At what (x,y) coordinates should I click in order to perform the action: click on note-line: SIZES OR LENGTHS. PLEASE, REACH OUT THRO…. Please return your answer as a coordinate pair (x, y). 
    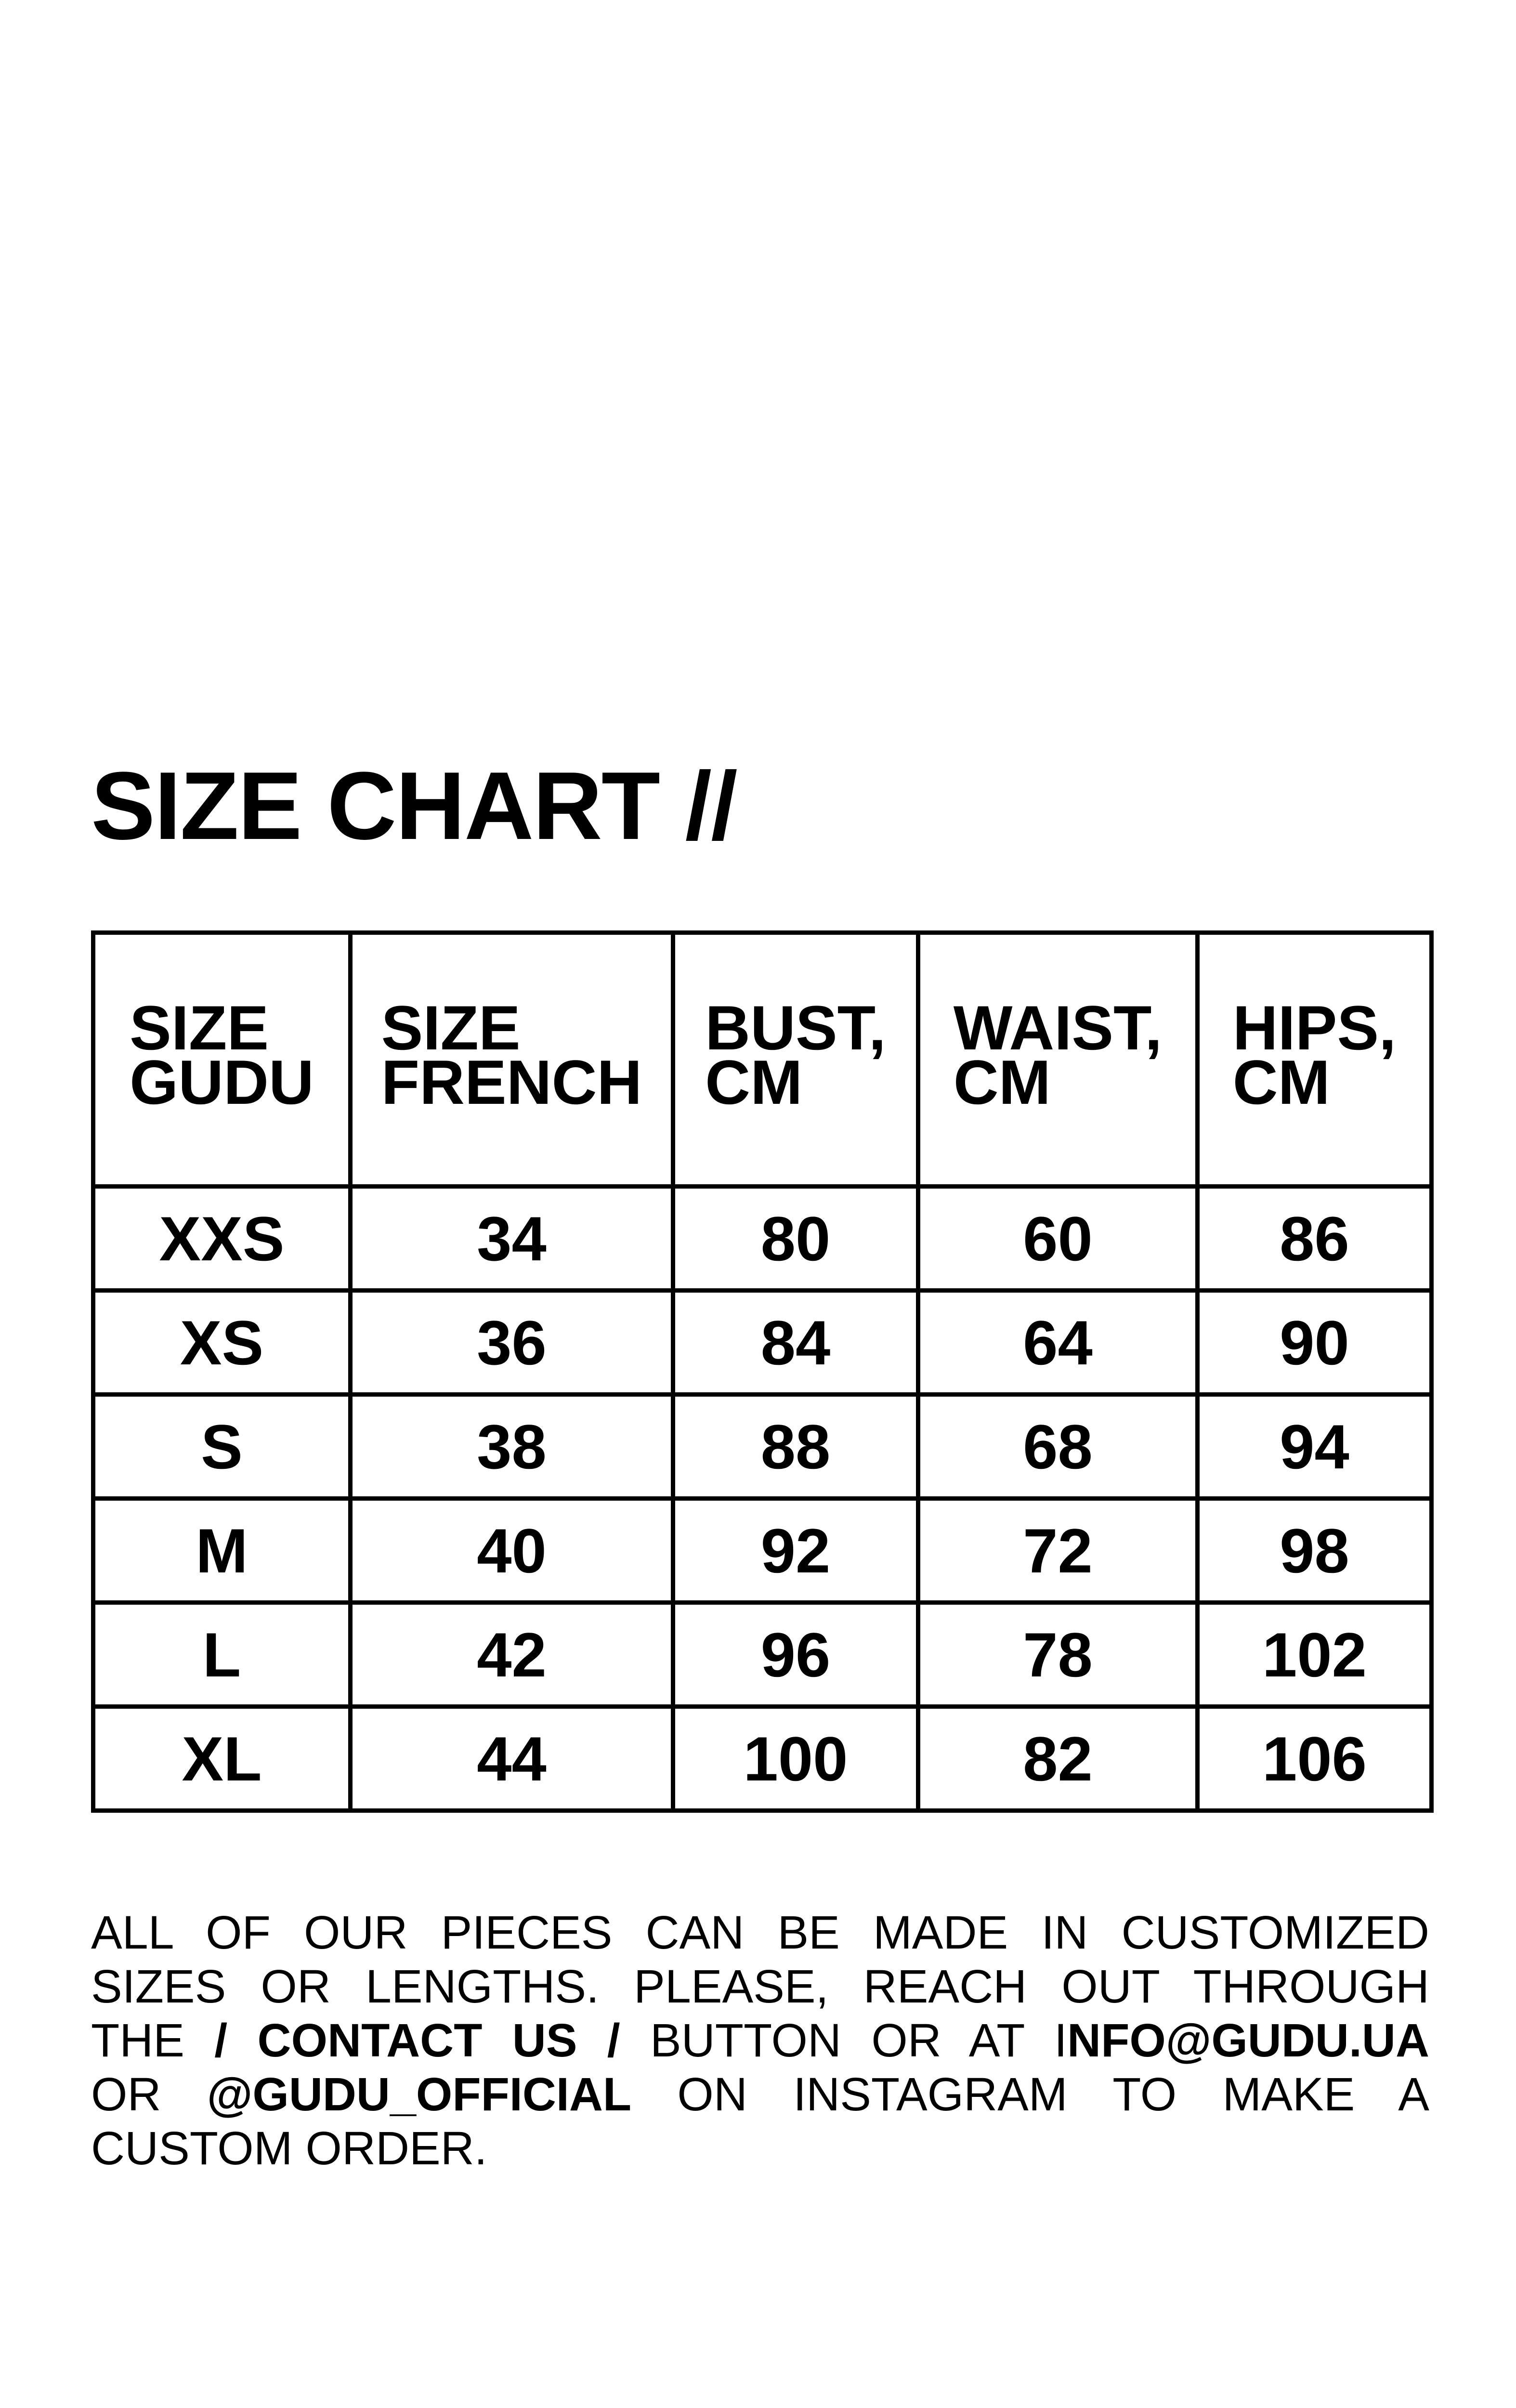
    Looking at the image, I should click on (760, 1987).